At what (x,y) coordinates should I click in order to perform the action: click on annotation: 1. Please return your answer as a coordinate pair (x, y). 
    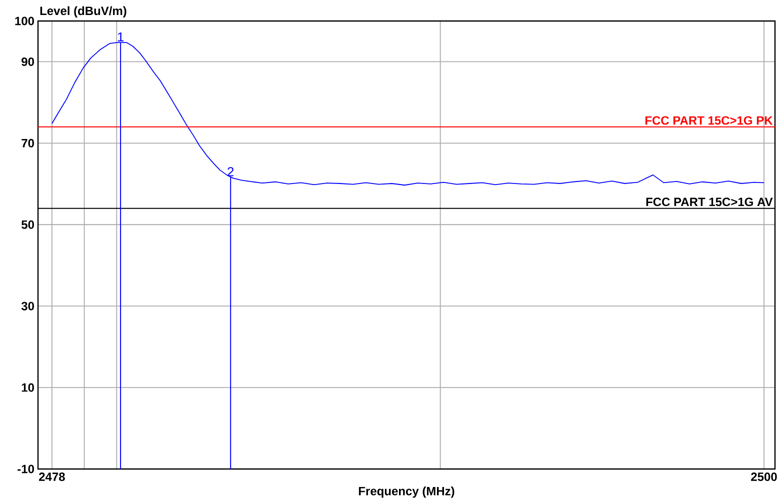
    Looking at the image, I should click on (121, 37).